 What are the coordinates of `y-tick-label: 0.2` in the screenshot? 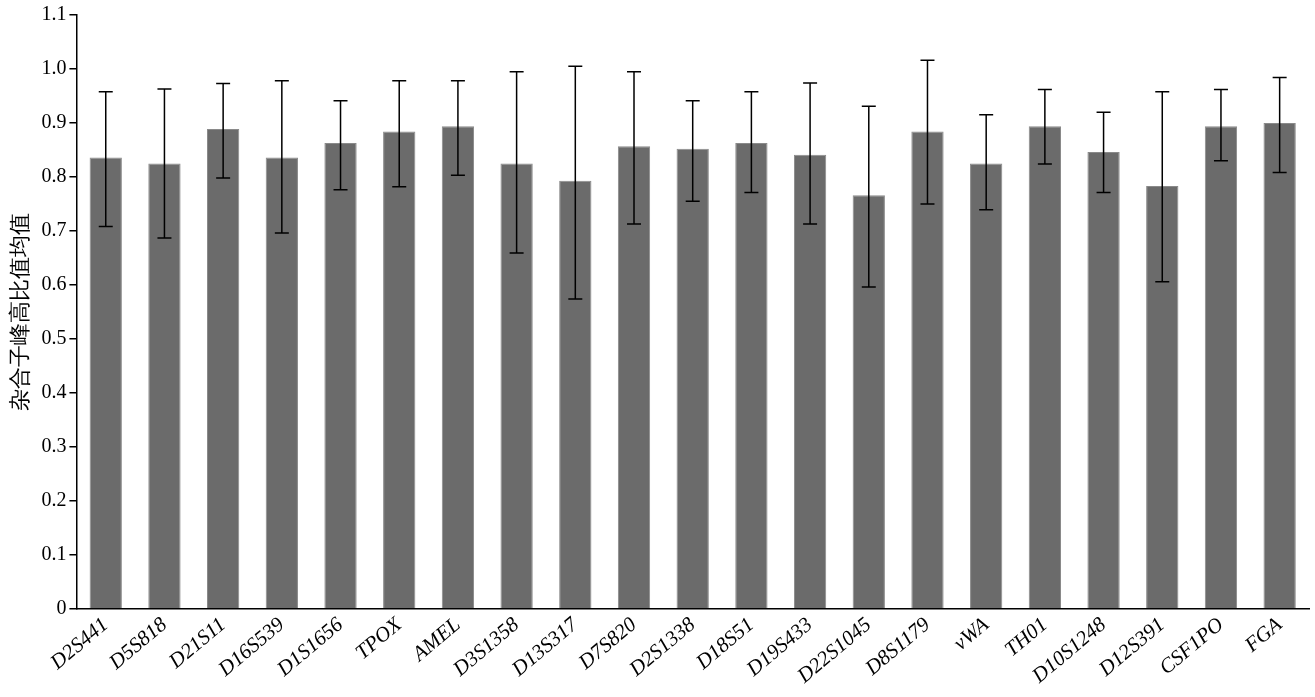 It's located at (54, 499).